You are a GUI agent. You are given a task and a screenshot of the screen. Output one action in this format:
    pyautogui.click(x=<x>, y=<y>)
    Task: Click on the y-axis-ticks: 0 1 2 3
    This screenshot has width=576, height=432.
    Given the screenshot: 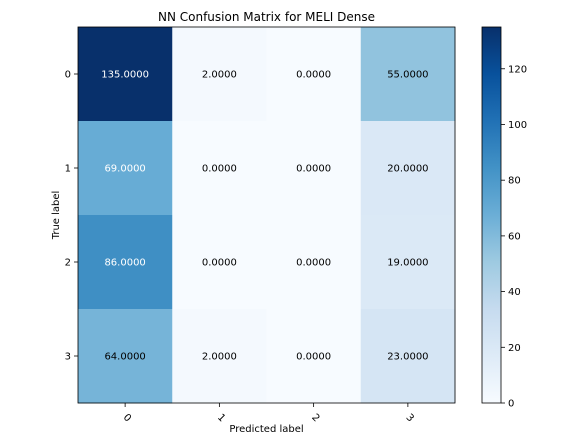 What is the action you would take?
    pyautogui.click(x=71, y=216)
    